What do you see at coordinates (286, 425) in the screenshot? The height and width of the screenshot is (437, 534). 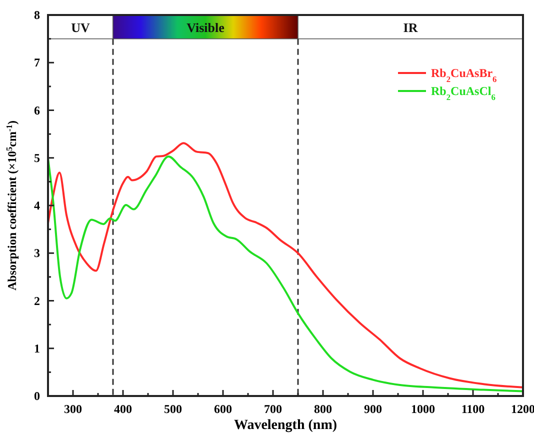 I see `x-axis-title: Wavelength (nm)` at bounding box center [286, 425].